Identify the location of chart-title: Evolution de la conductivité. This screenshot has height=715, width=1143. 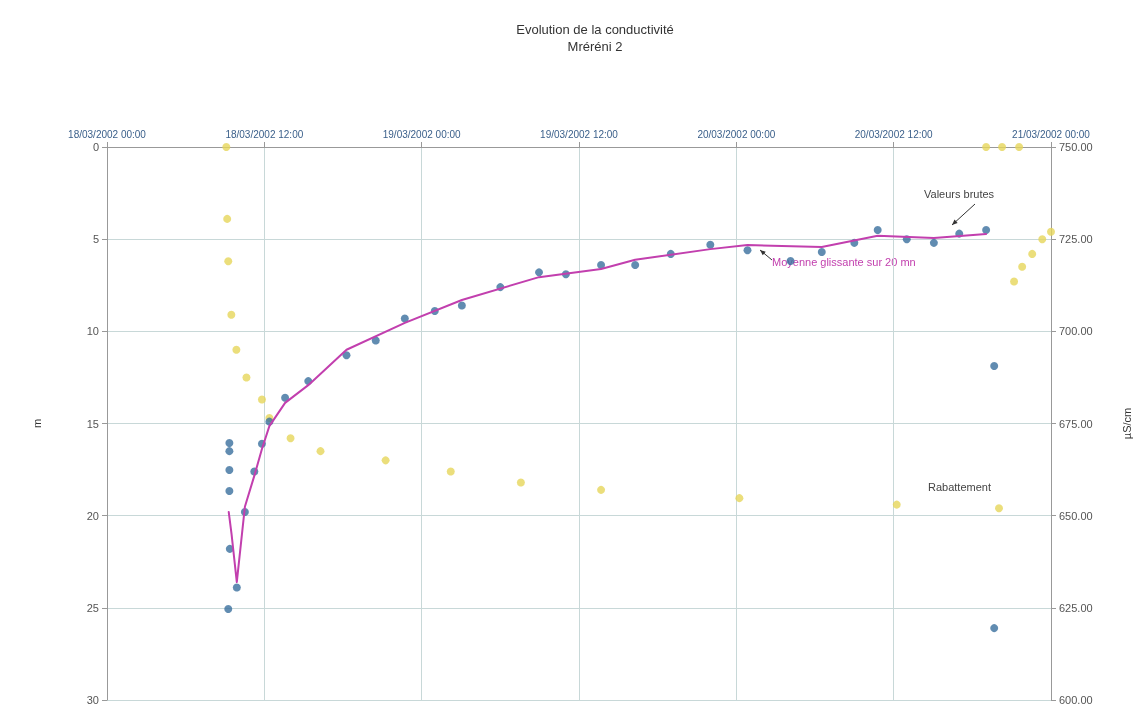
(595, 29).